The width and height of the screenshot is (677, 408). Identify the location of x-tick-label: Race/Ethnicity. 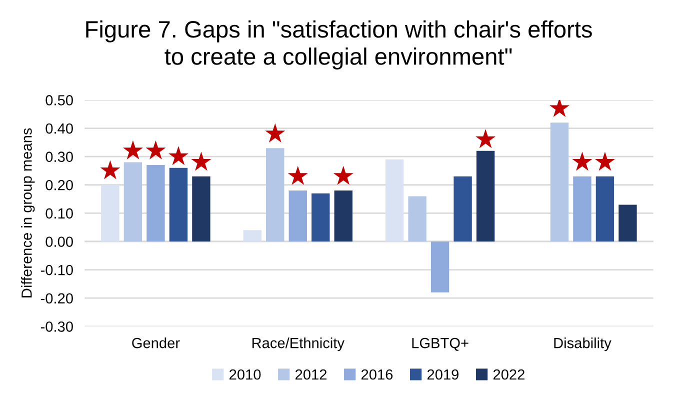
(298, 345).